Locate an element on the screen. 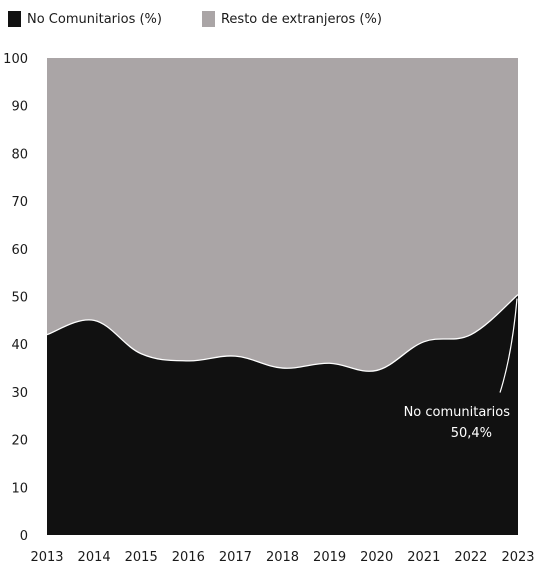 The width and height of the screenshot is (539, 569). y-tick-label: 100 is located at coordinates (15, 59).